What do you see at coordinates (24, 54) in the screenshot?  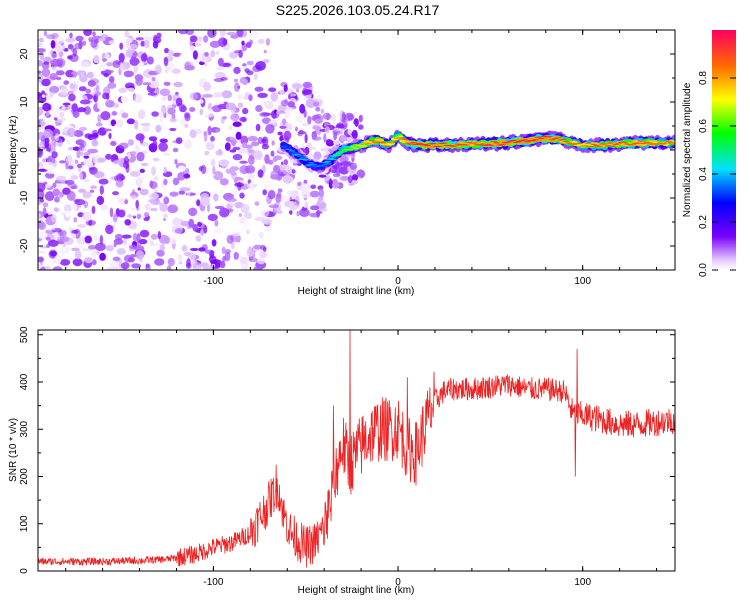 I see `y-tick-label: 20` at bounding box center [24, 54].